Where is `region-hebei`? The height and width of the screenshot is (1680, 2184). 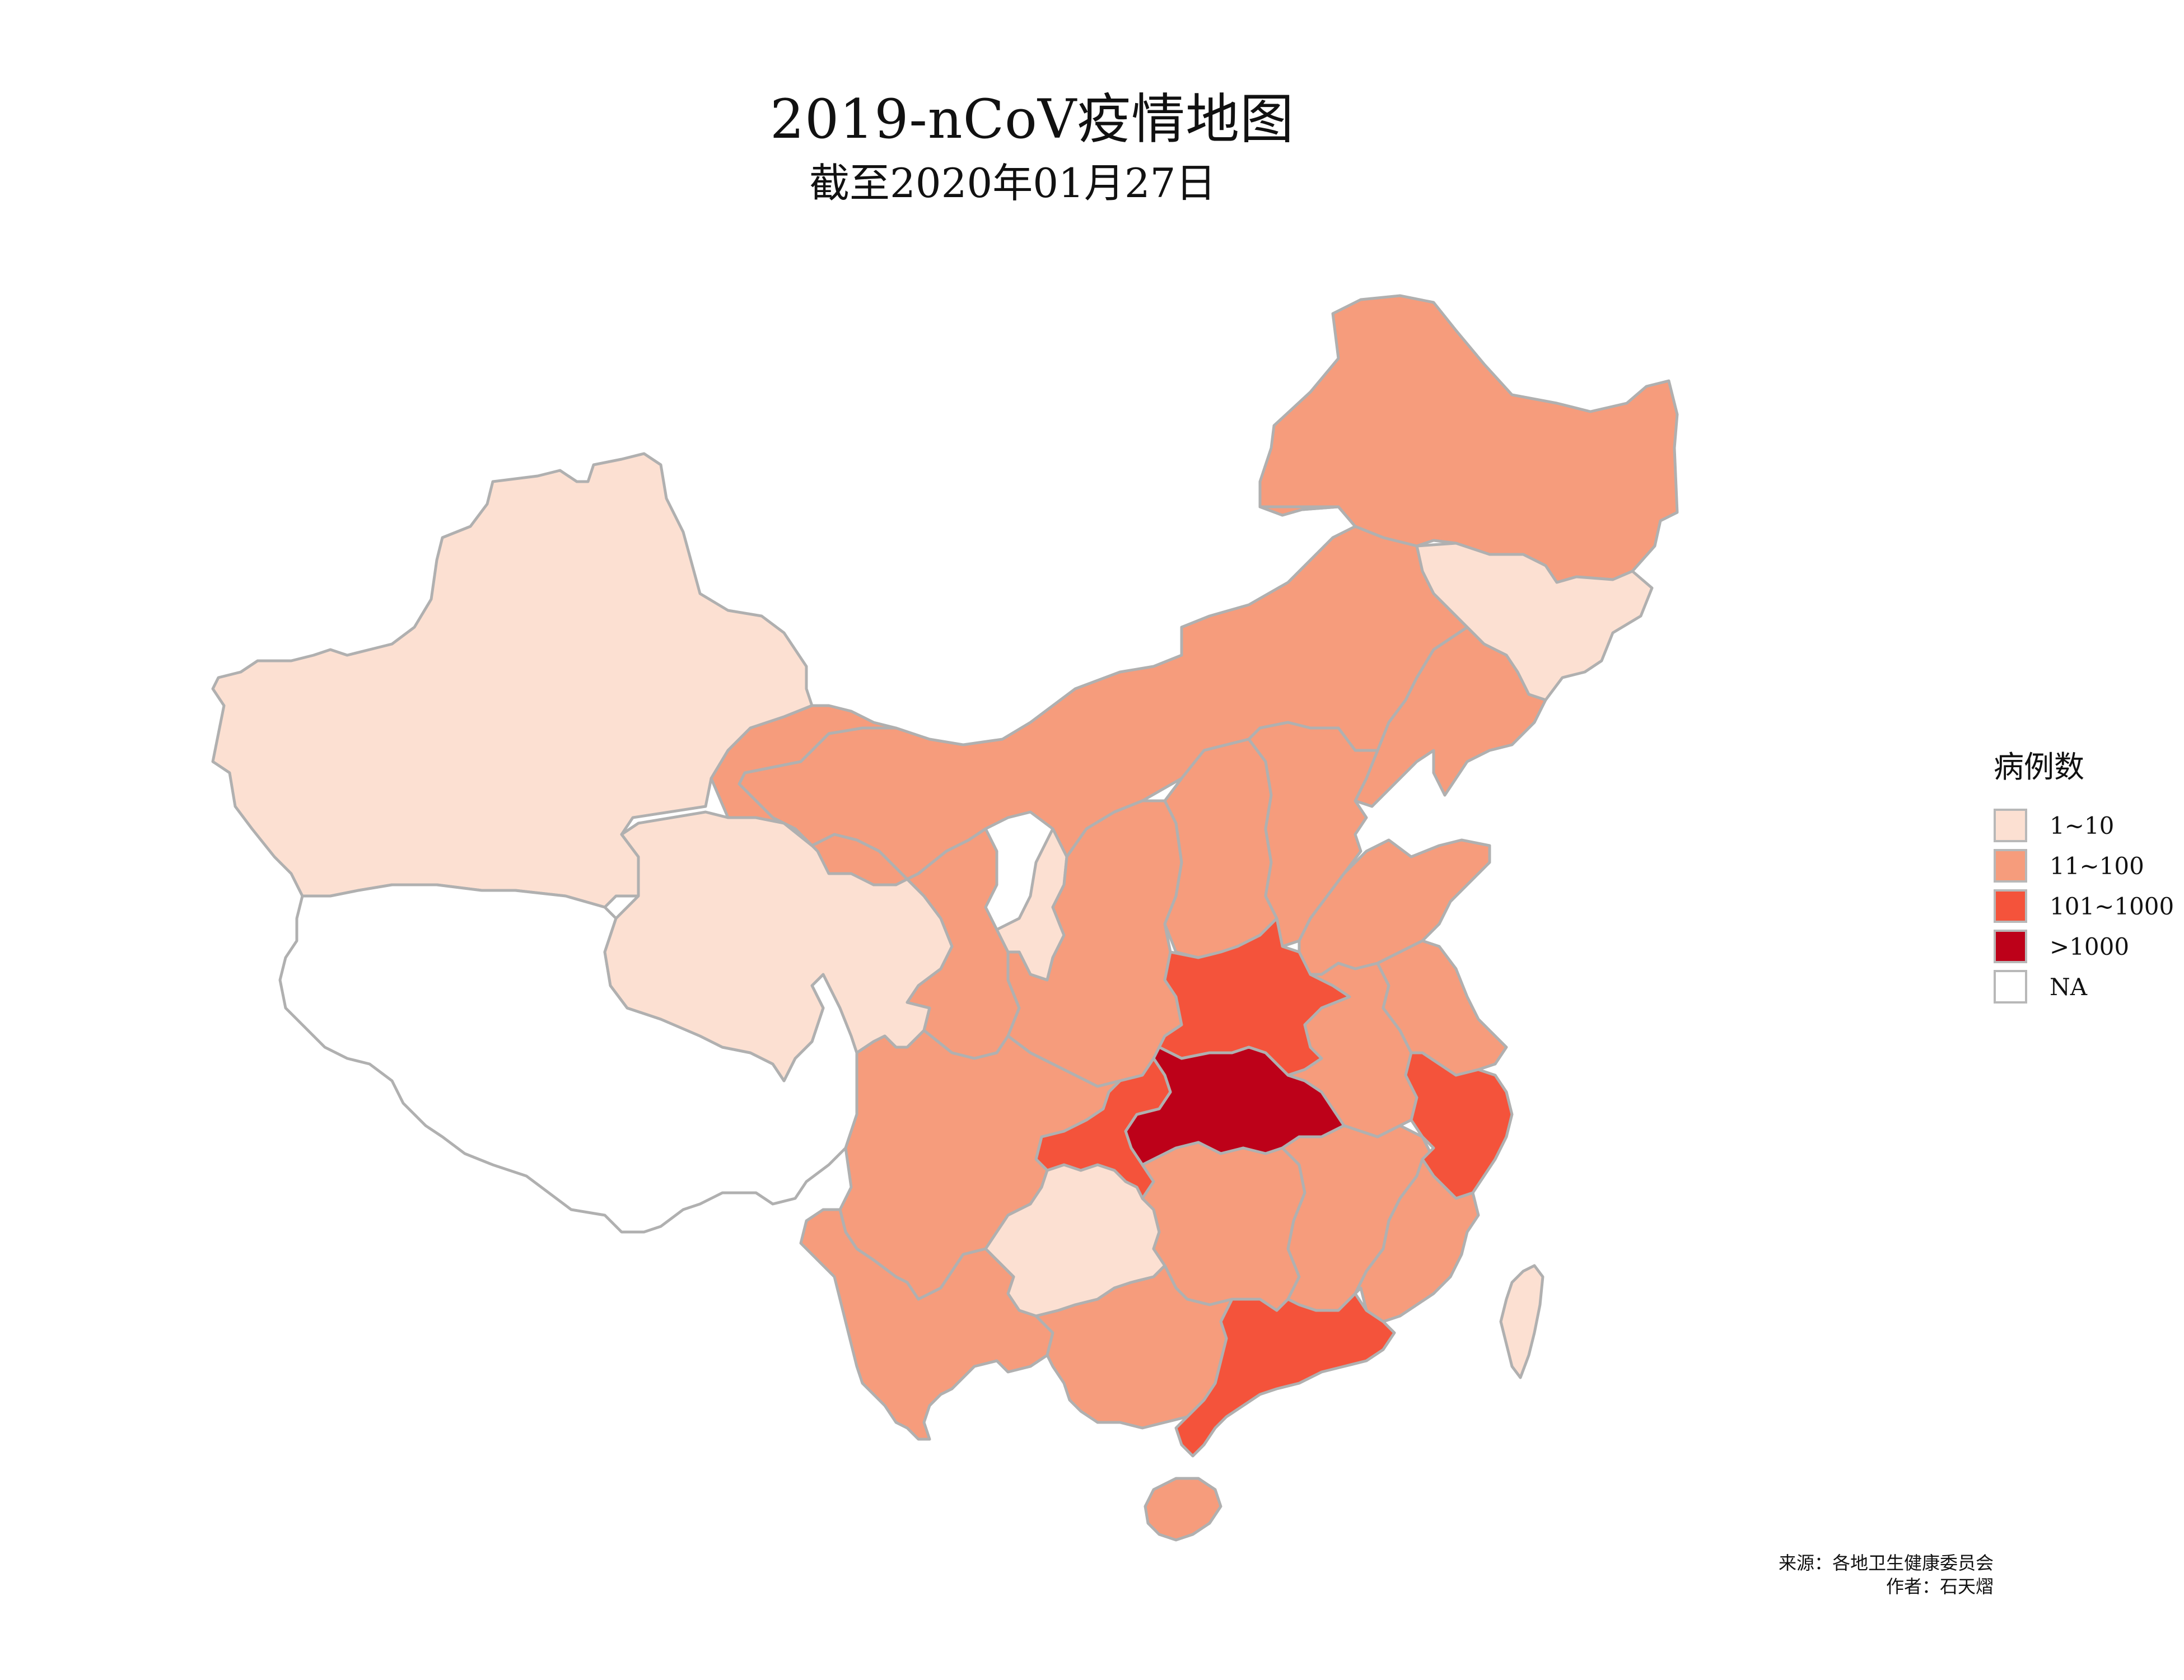 region-hebei is located at coordinates (1313, 835).